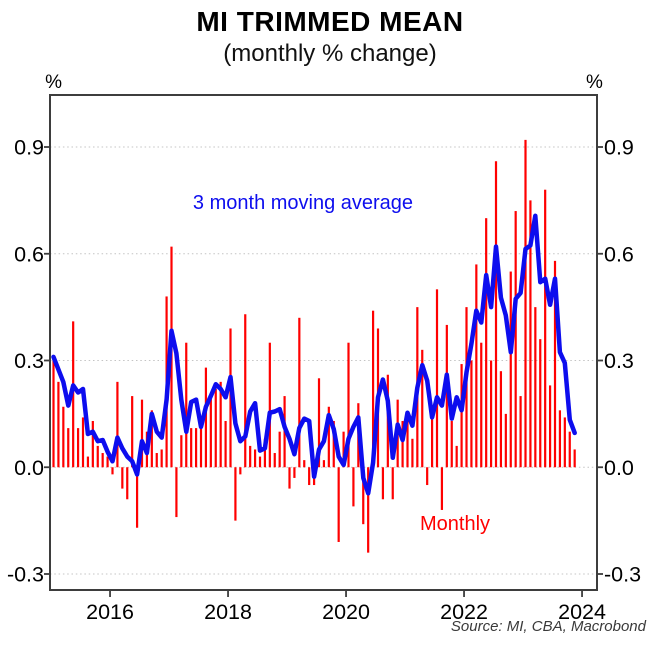 This screenshot has height=648, width=660. What do you see at coordinates (53, 82) in the screenshot?
I see `y-axis-unit-left: %` at bounding box center [53, 82].